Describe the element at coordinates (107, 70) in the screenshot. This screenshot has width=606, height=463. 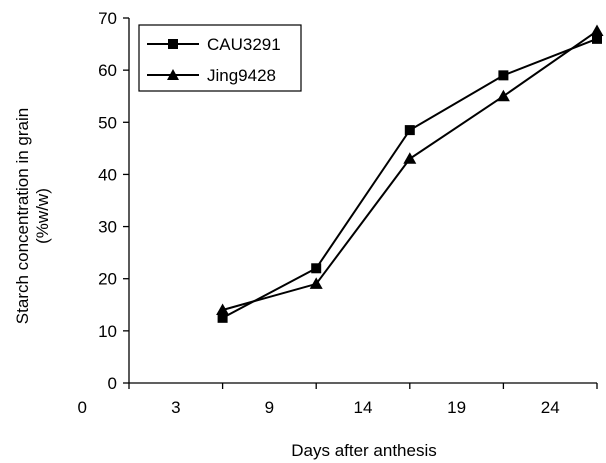
I see `y-tick-label: 60` at that location.